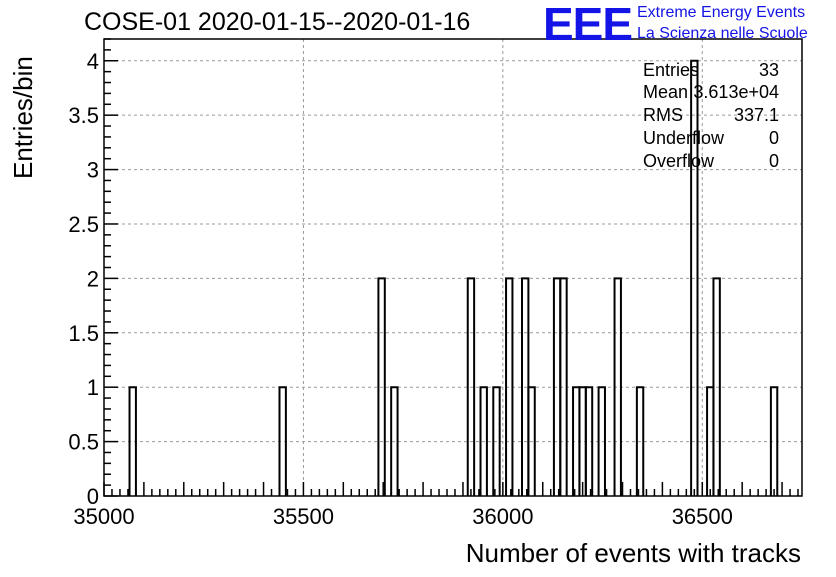 The width and height of the screenshot is (836, 577). Describe the element at coordinates (666, 92) in the screenshot. I see `stat-label-mean: Mean` at that location.